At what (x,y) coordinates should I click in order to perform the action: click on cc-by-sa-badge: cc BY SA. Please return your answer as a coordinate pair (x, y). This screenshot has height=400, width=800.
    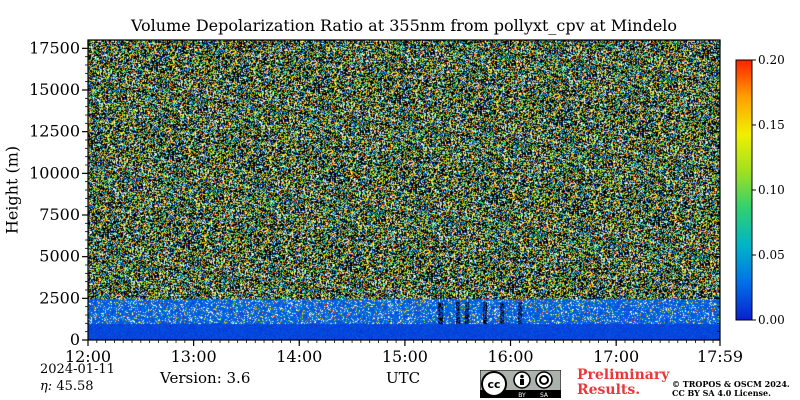
    Looking at the image, I should click on (520, 384).